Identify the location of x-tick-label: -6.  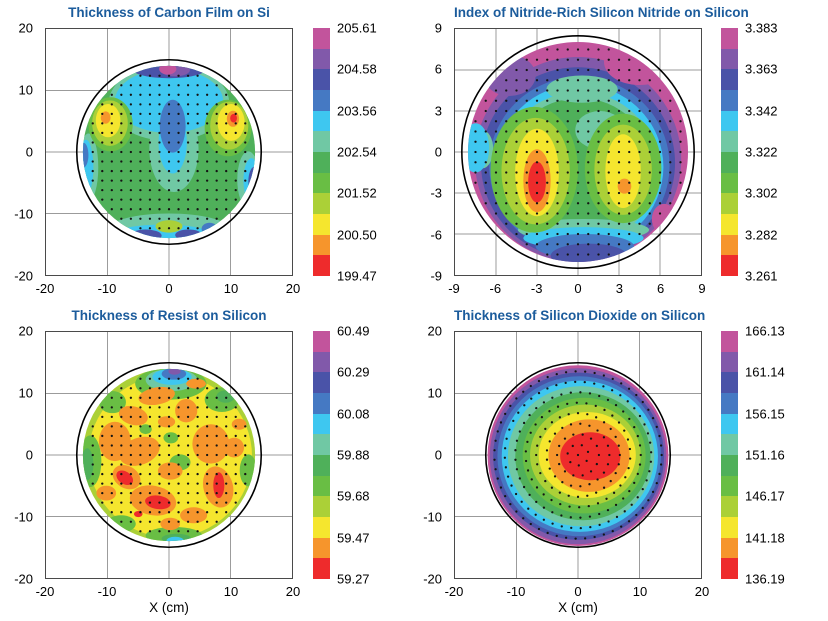
(495, 288).